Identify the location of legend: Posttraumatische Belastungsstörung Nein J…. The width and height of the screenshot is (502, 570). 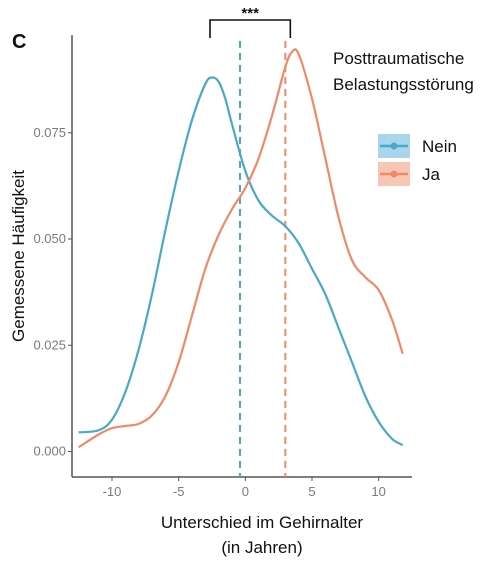
(403, 117).